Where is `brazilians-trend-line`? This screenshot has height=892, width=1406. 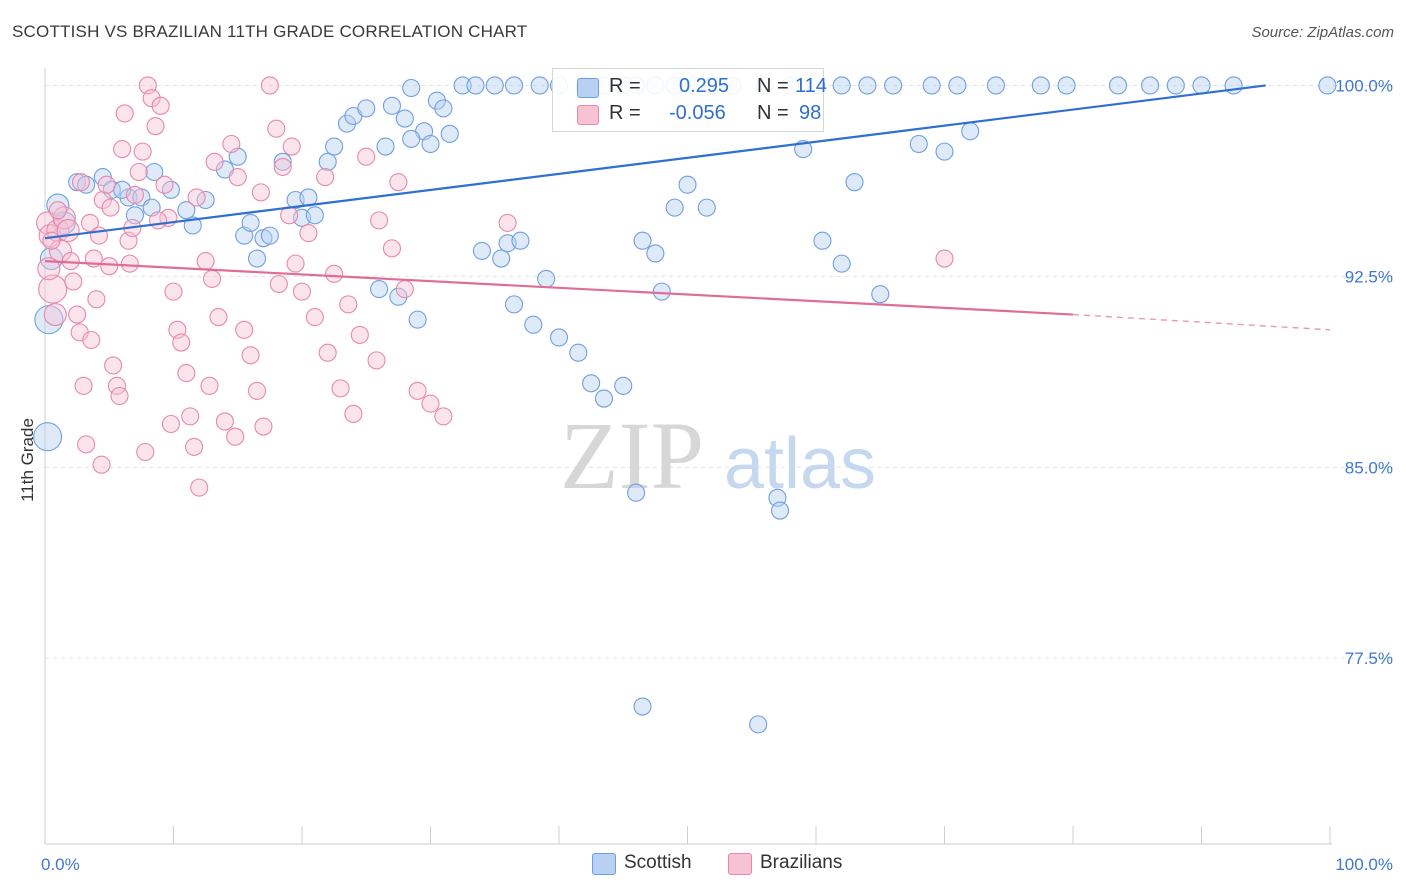
brazilians-trend-line is located at coordinates (559, 287).